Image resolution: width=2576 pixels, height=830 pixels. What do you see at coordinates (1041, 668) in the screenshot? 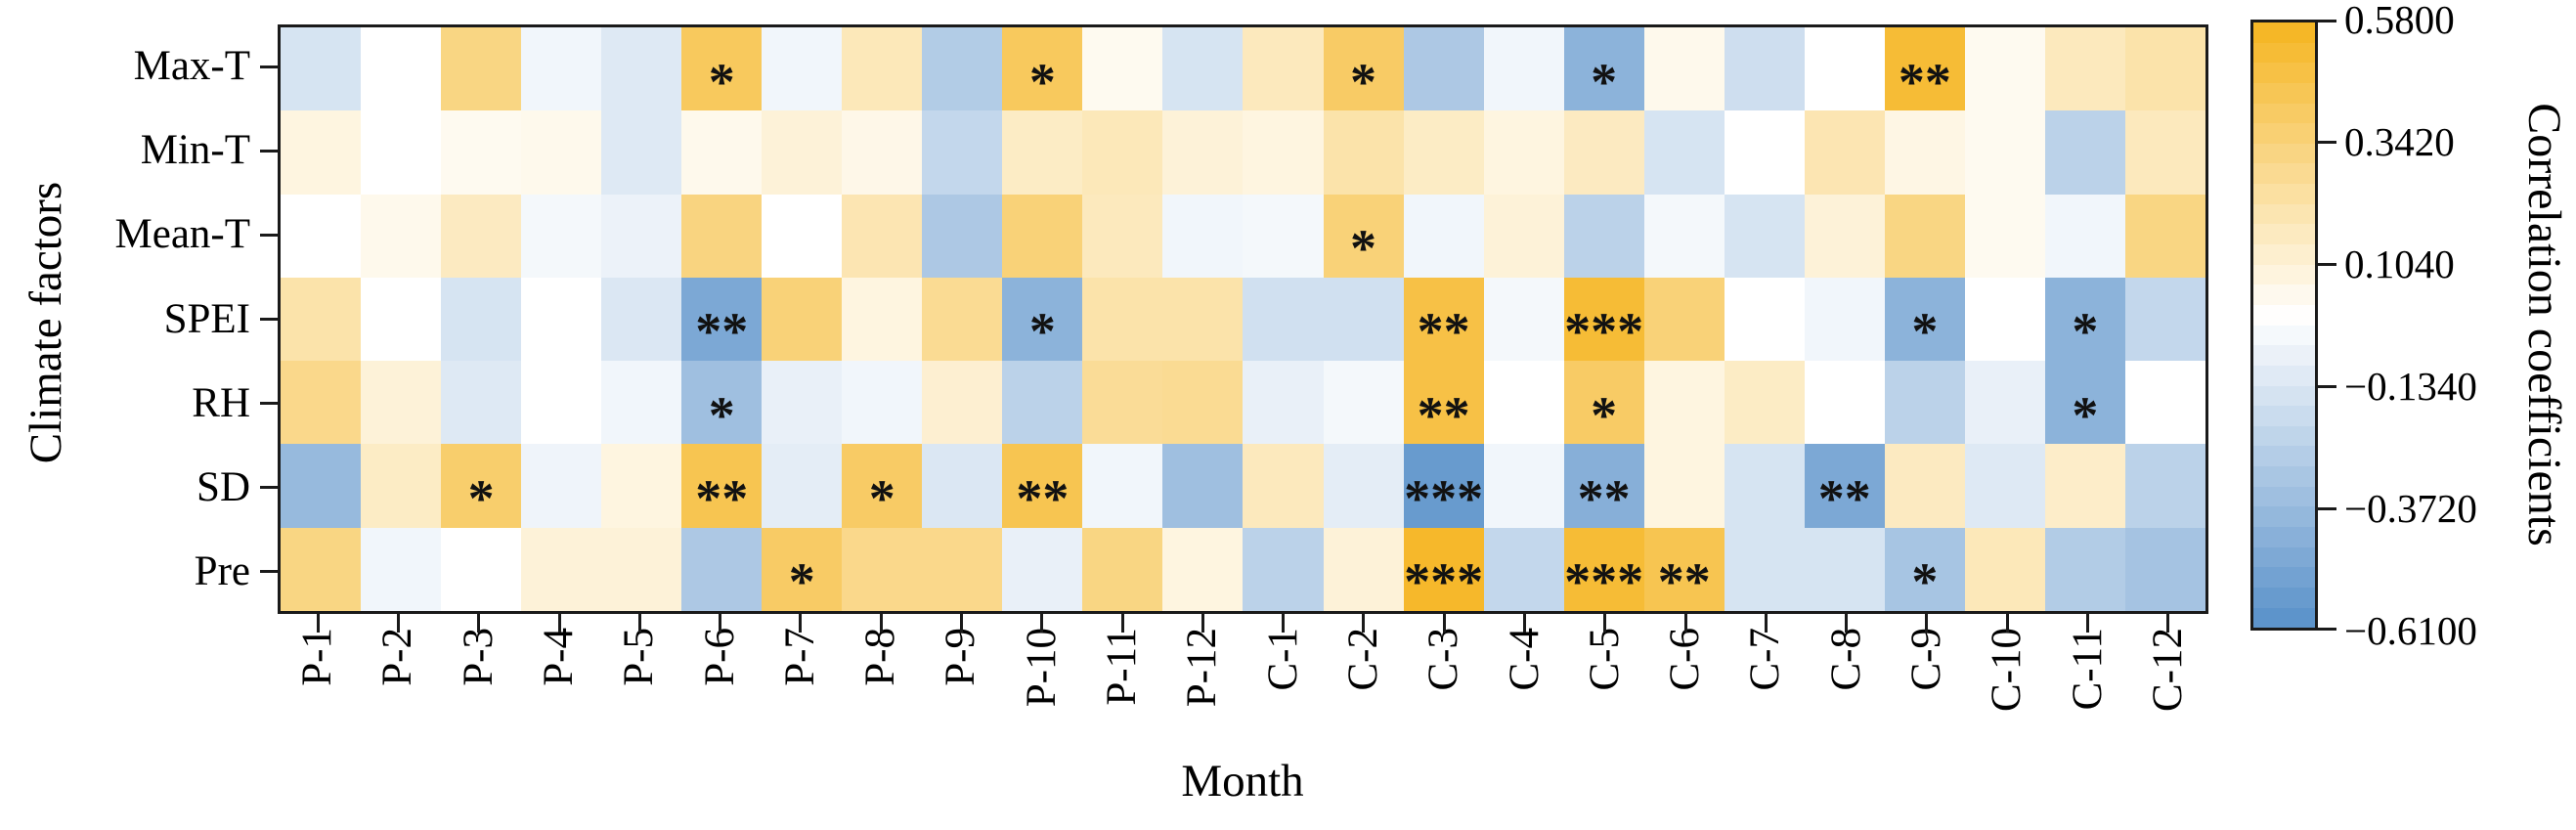
I see `x-tick-label: P-10` at bounding box center [1041, 668].